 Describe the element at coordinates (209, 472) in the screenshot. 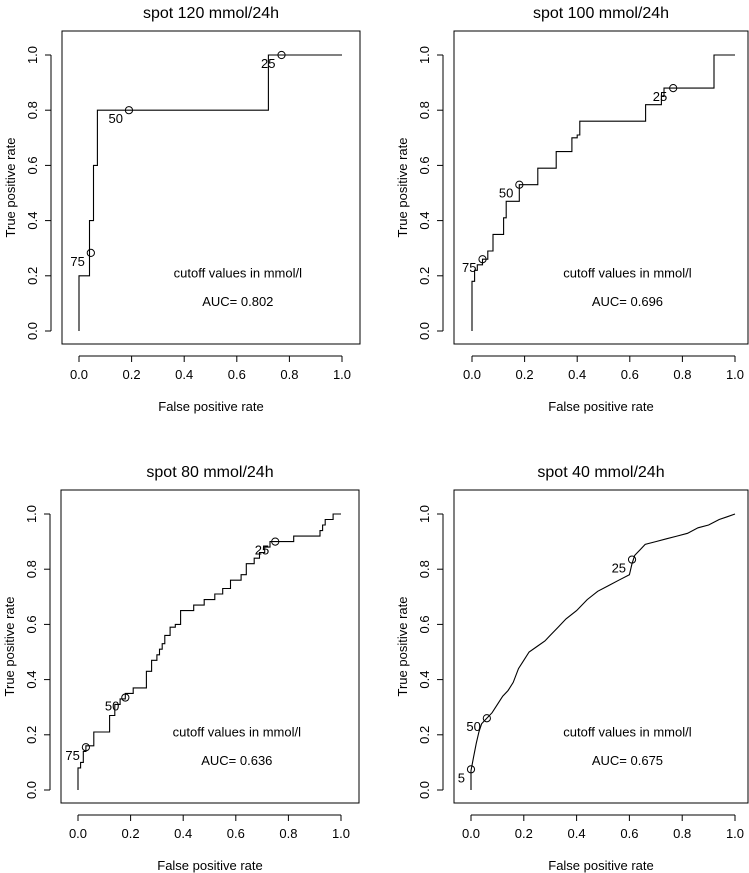

I see `chart-title: spot 80 mmol/24h` at that location.